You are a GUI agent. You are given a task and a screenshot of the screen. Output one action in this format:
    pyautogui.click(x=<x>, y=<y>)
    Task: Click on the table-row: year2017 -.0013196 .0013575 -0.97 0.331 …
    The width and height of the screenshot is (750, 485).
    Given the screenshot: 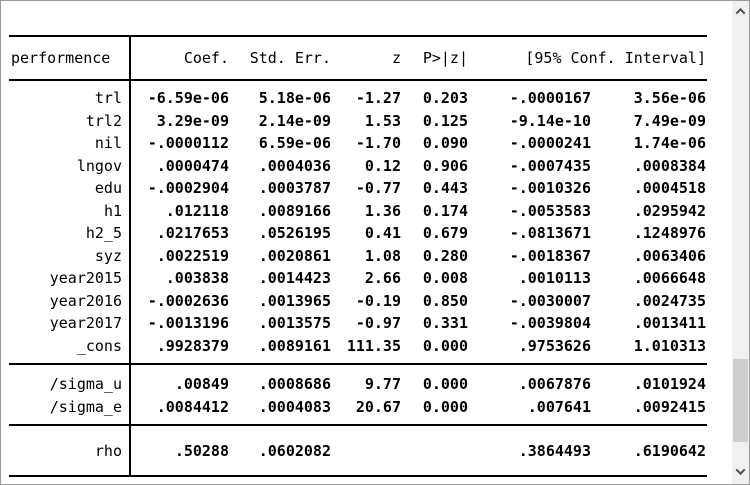 What is the action you would take?
    pyautogui.click(x=366, y=323)
    